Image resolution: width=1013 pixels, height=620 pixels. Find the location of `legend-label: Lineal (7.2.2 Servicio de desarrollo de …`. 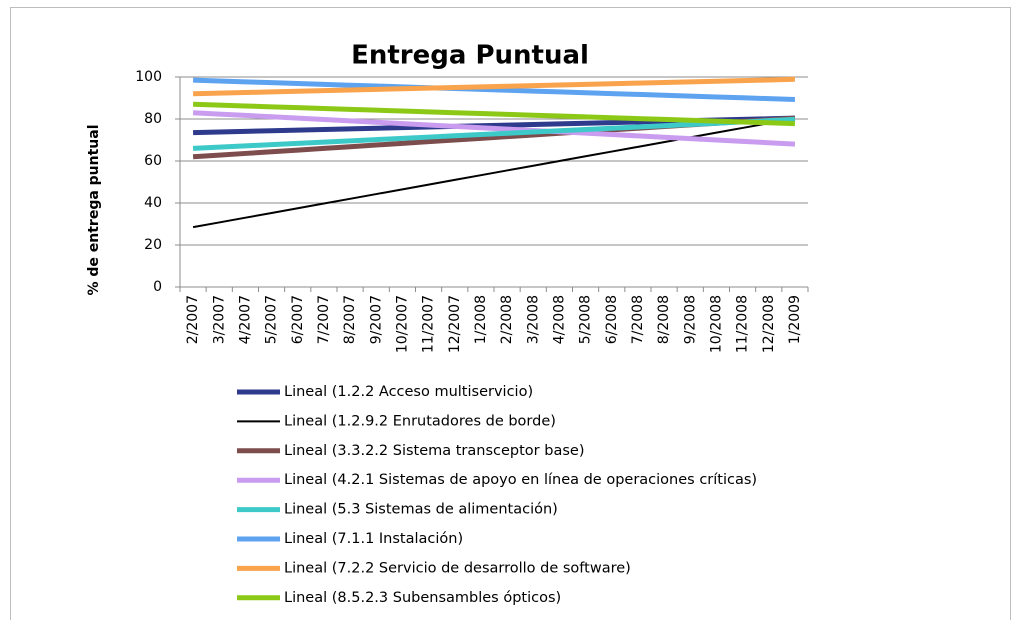

legend-label: Lineal (7.2.2 Servicio de desarrollo de … is located at coordinates (457, 568).